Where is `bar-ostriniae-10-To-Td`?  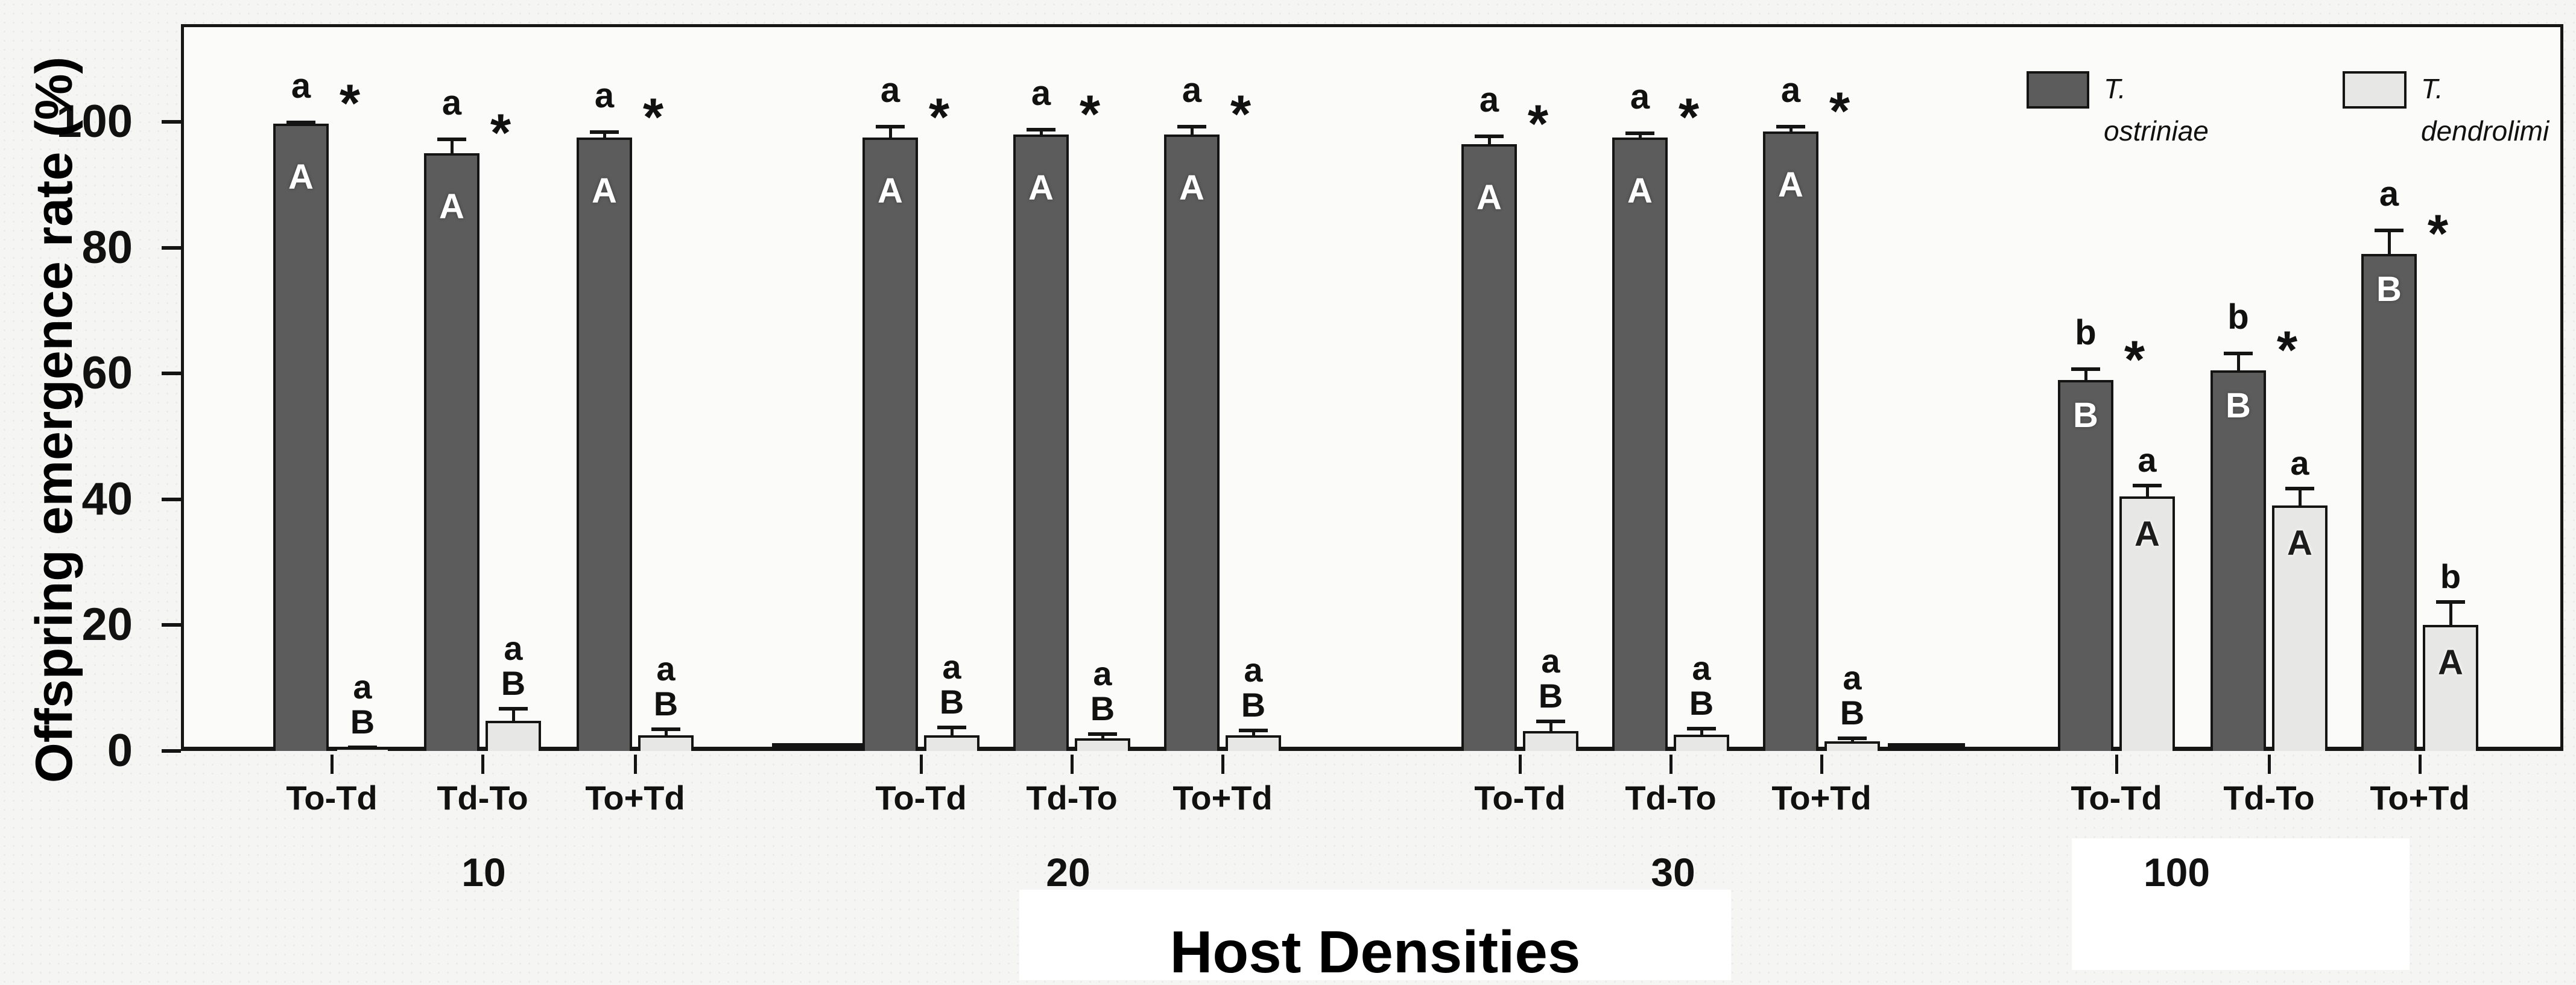 bar-ostriniae-10-To-Td is located at coordinates (301, 438).